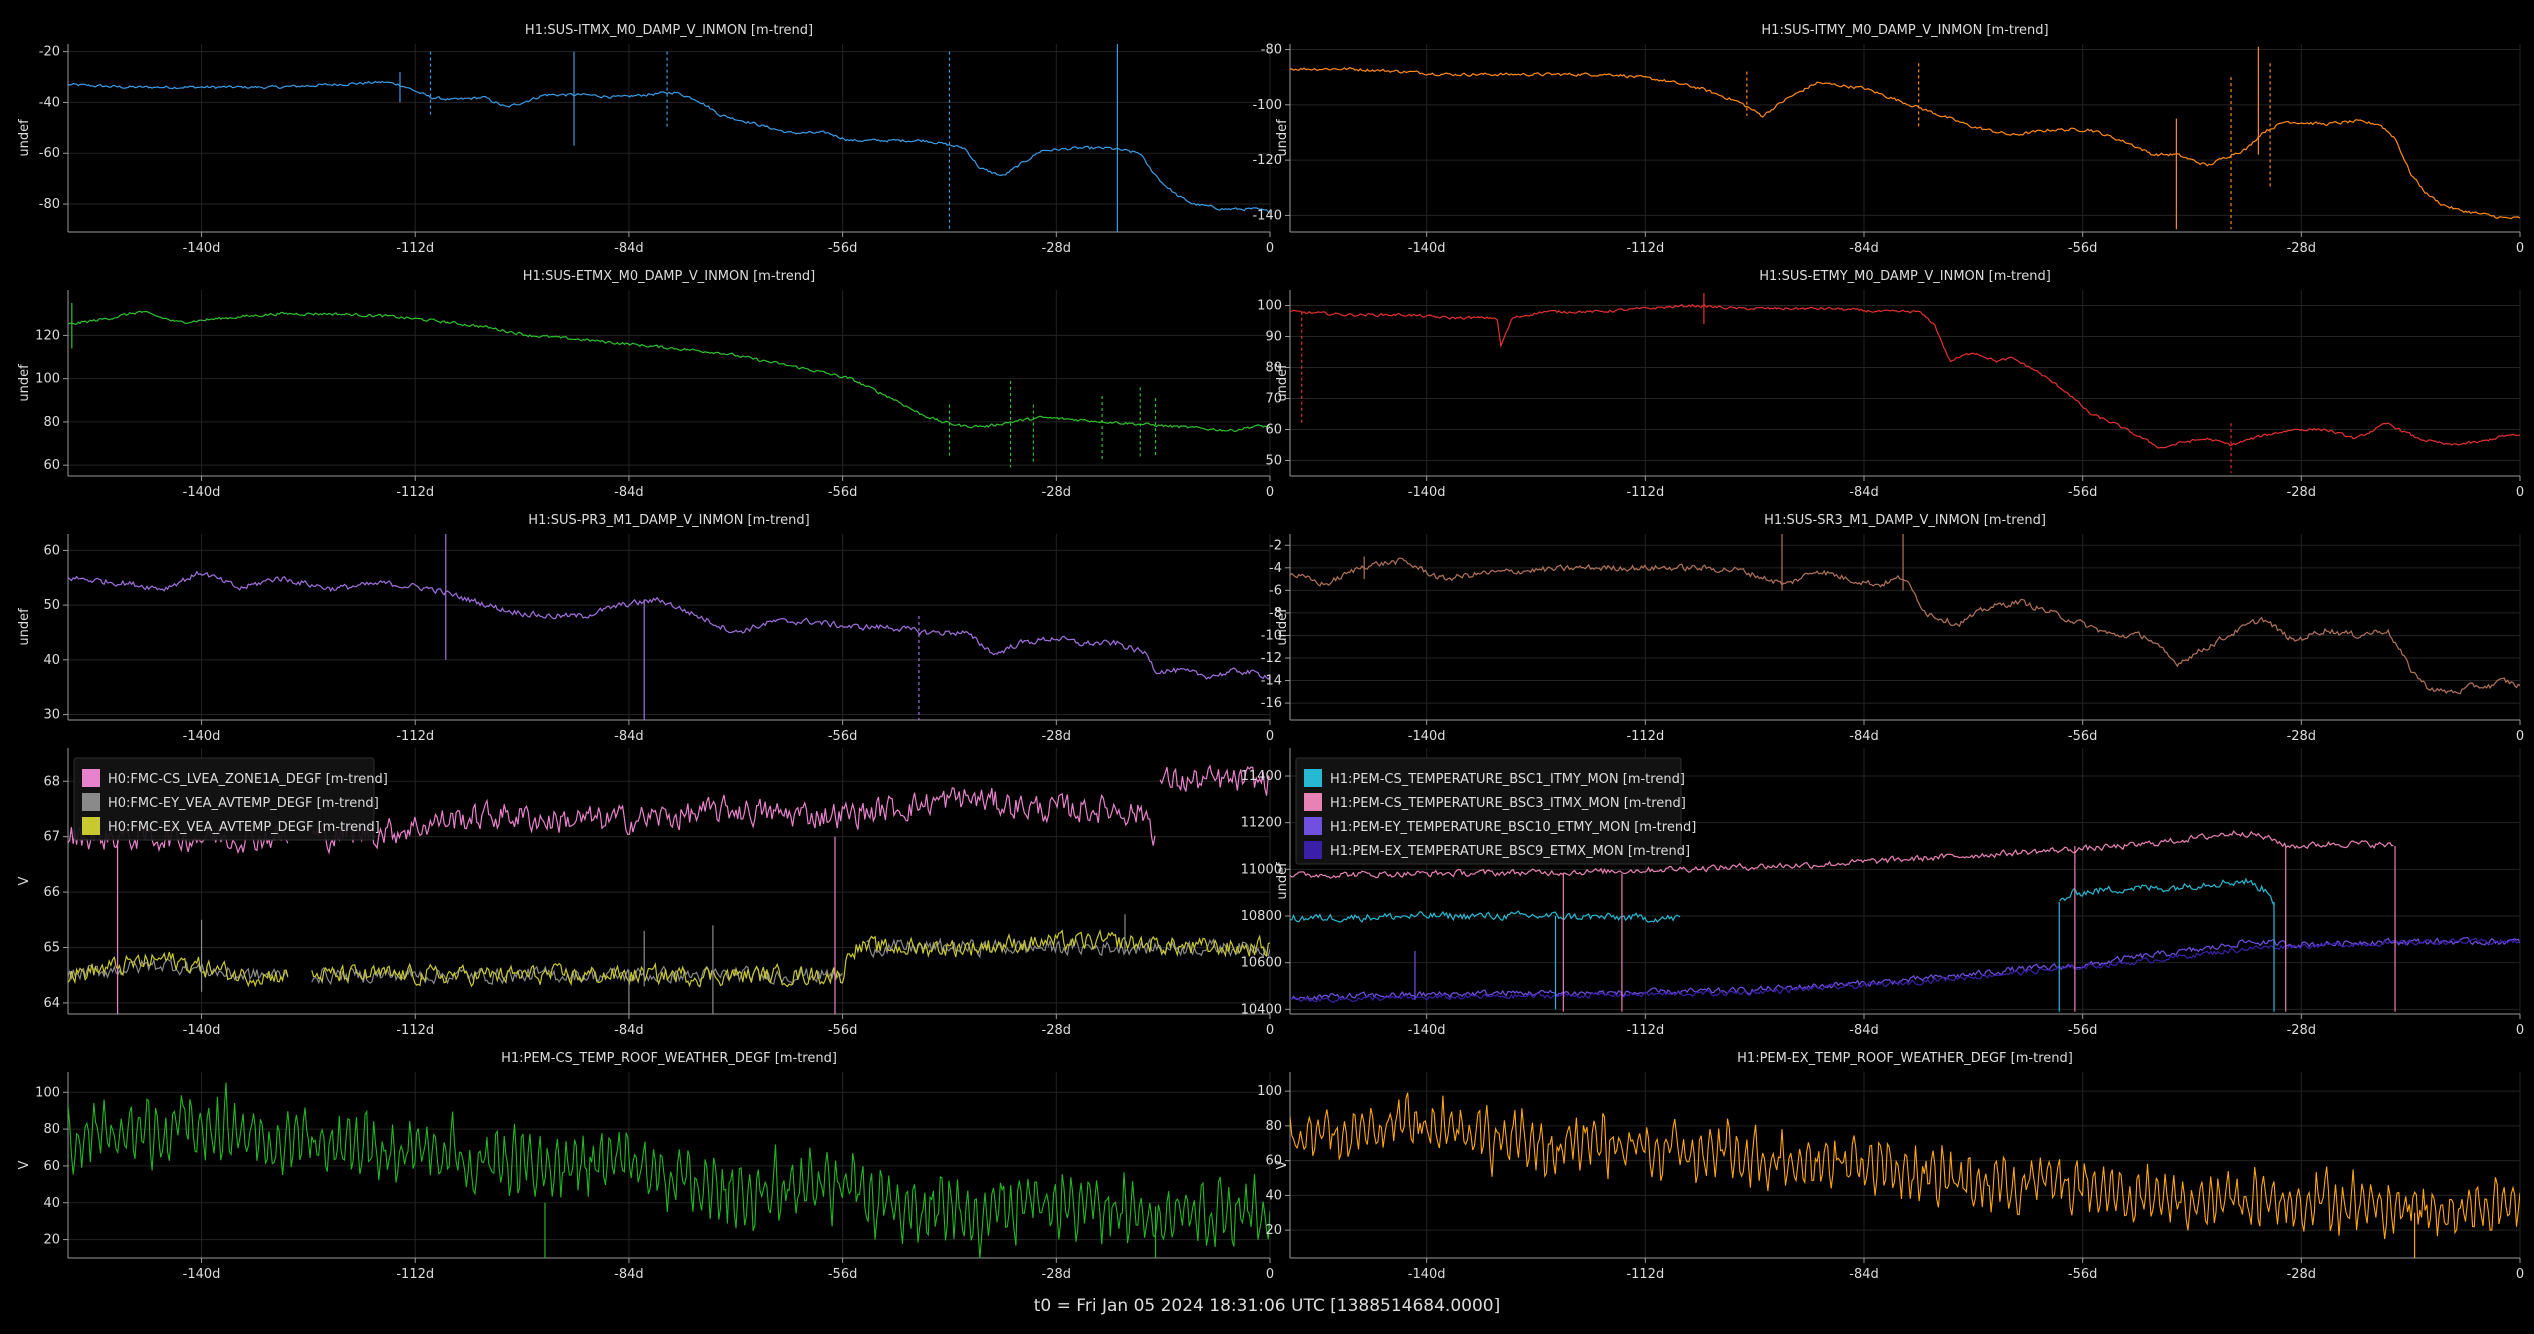  I want to click on y-tick-label: -2, so click(1275, 545).